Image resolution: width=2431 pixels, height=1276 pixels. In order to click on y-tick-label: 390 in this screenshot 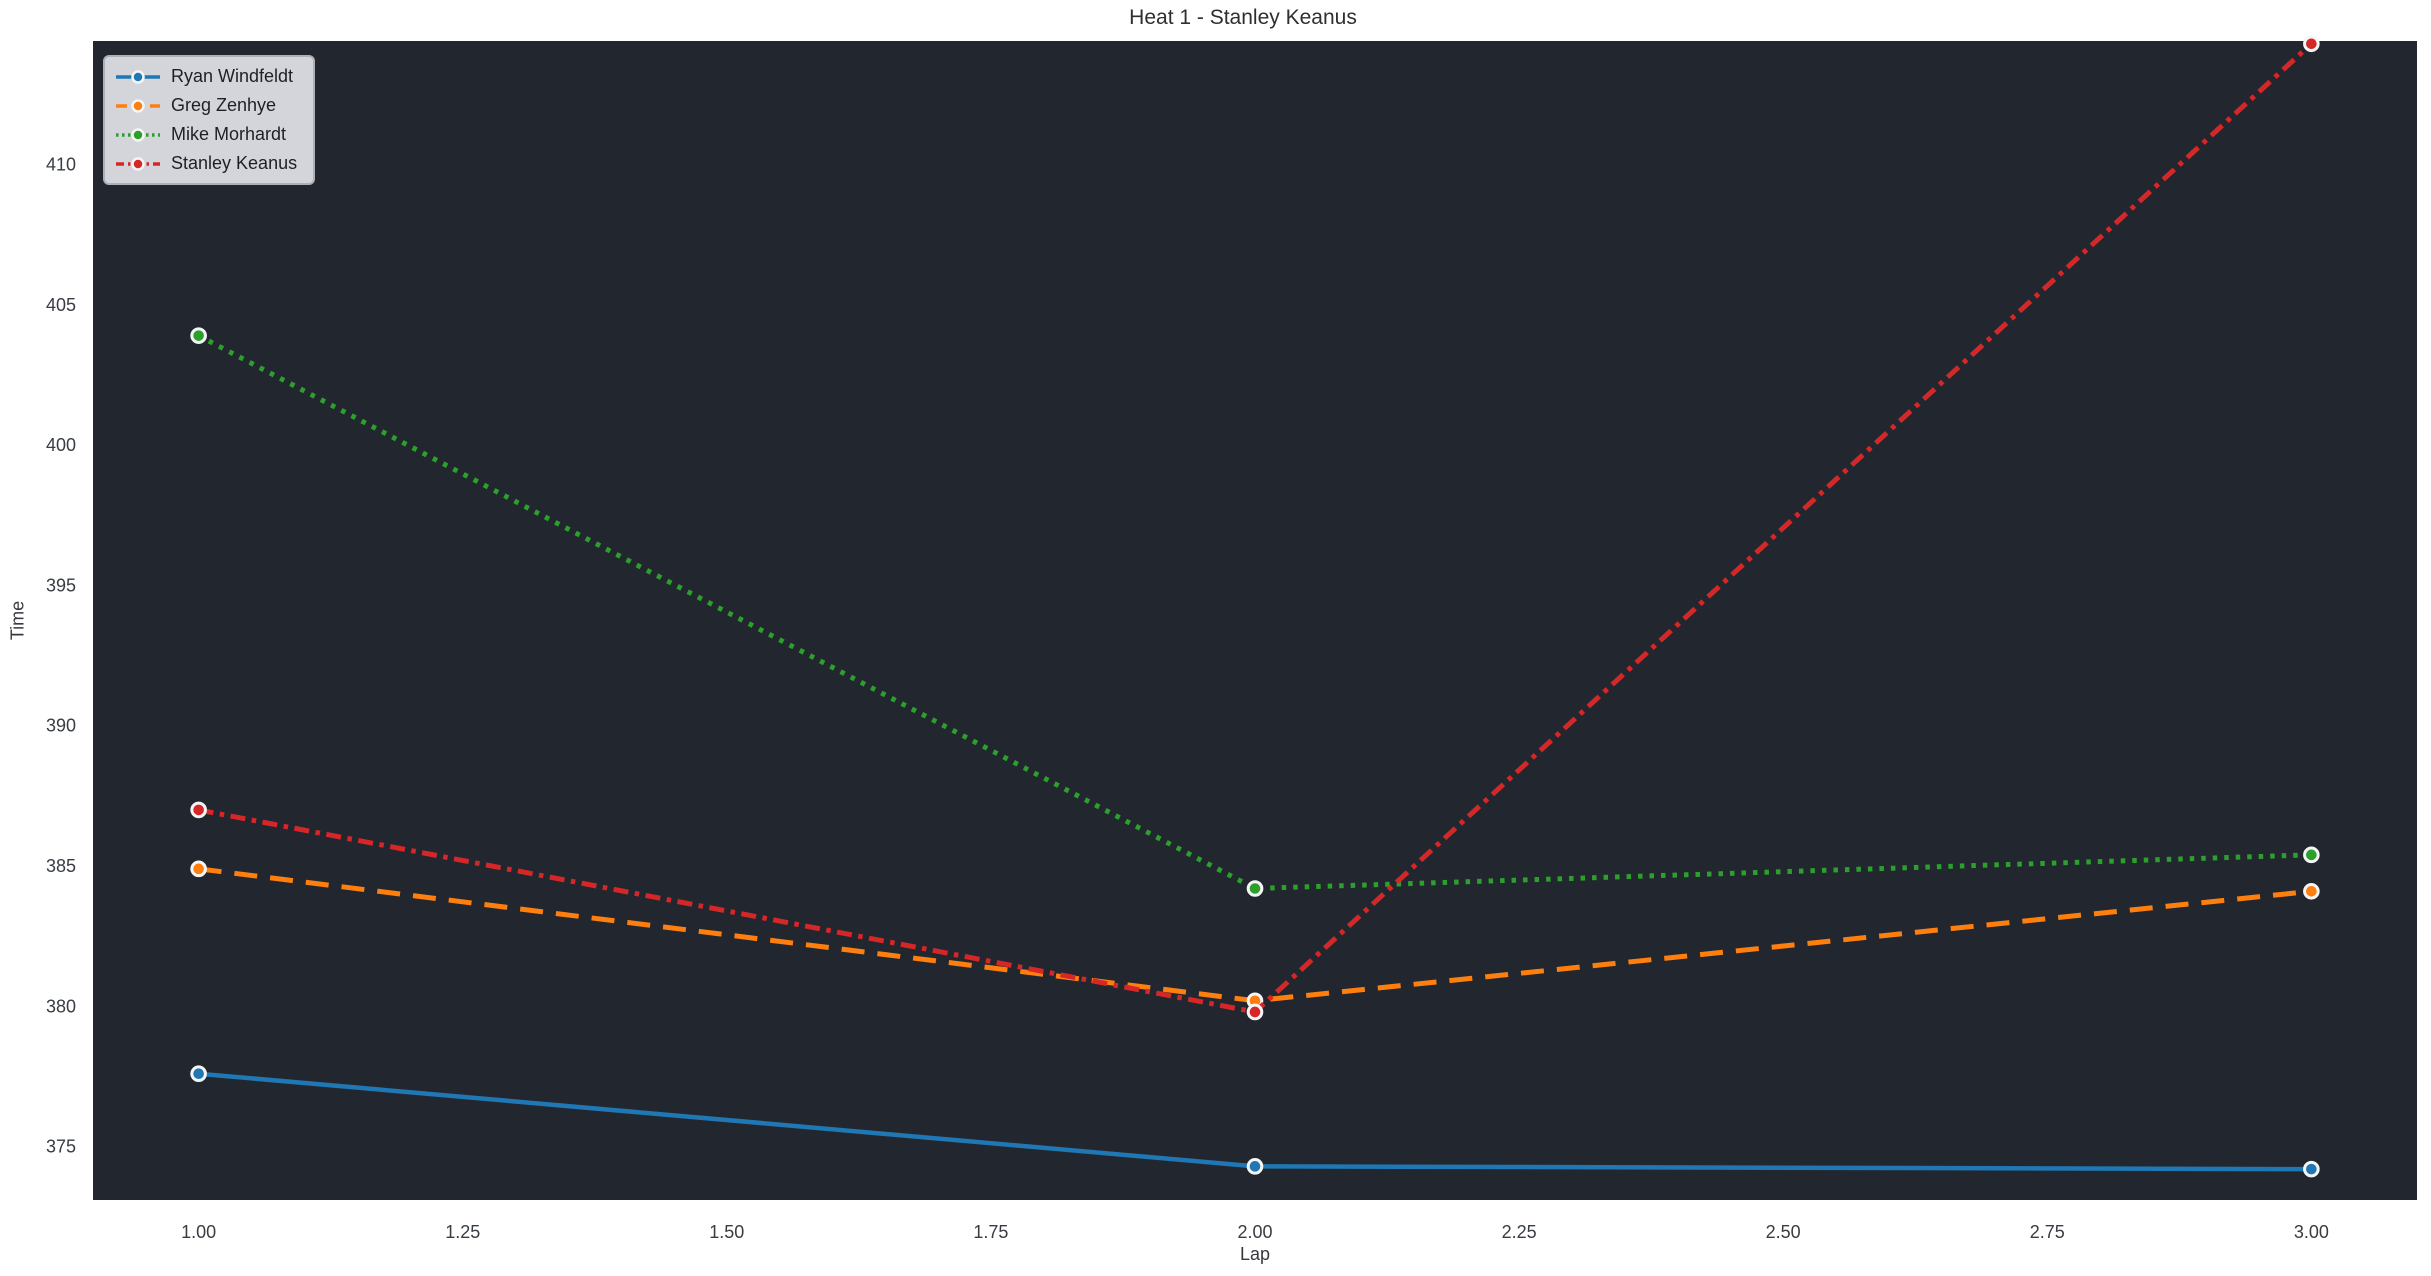, I will do `click(61, 726)`.